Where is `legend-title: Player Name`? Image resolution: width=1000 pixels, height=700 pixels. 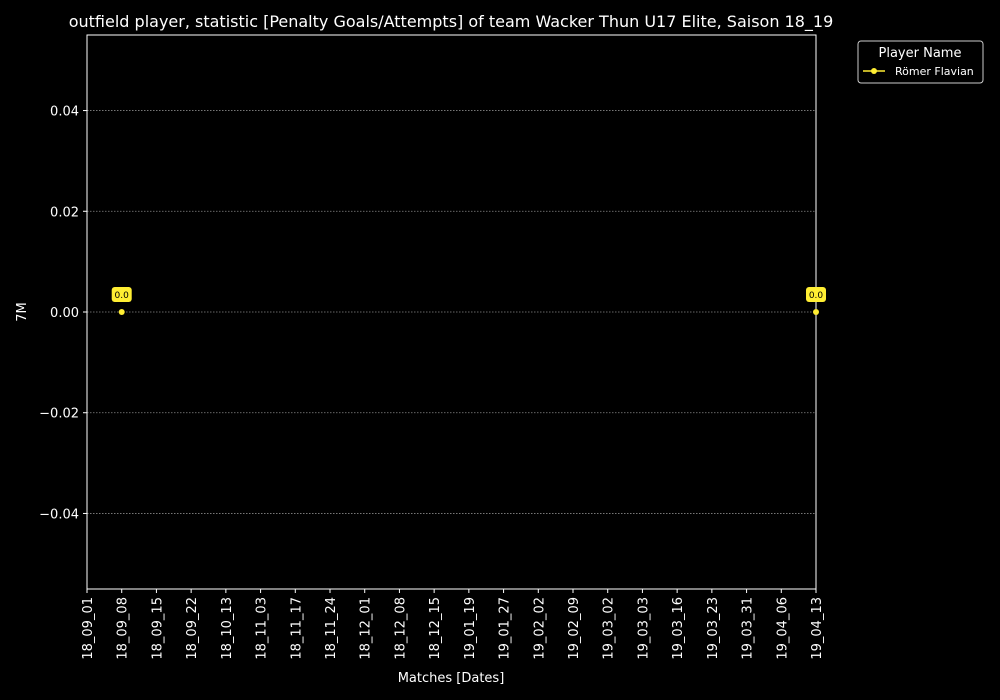
legend-title: Player Name is located at coordinates (920, 53).